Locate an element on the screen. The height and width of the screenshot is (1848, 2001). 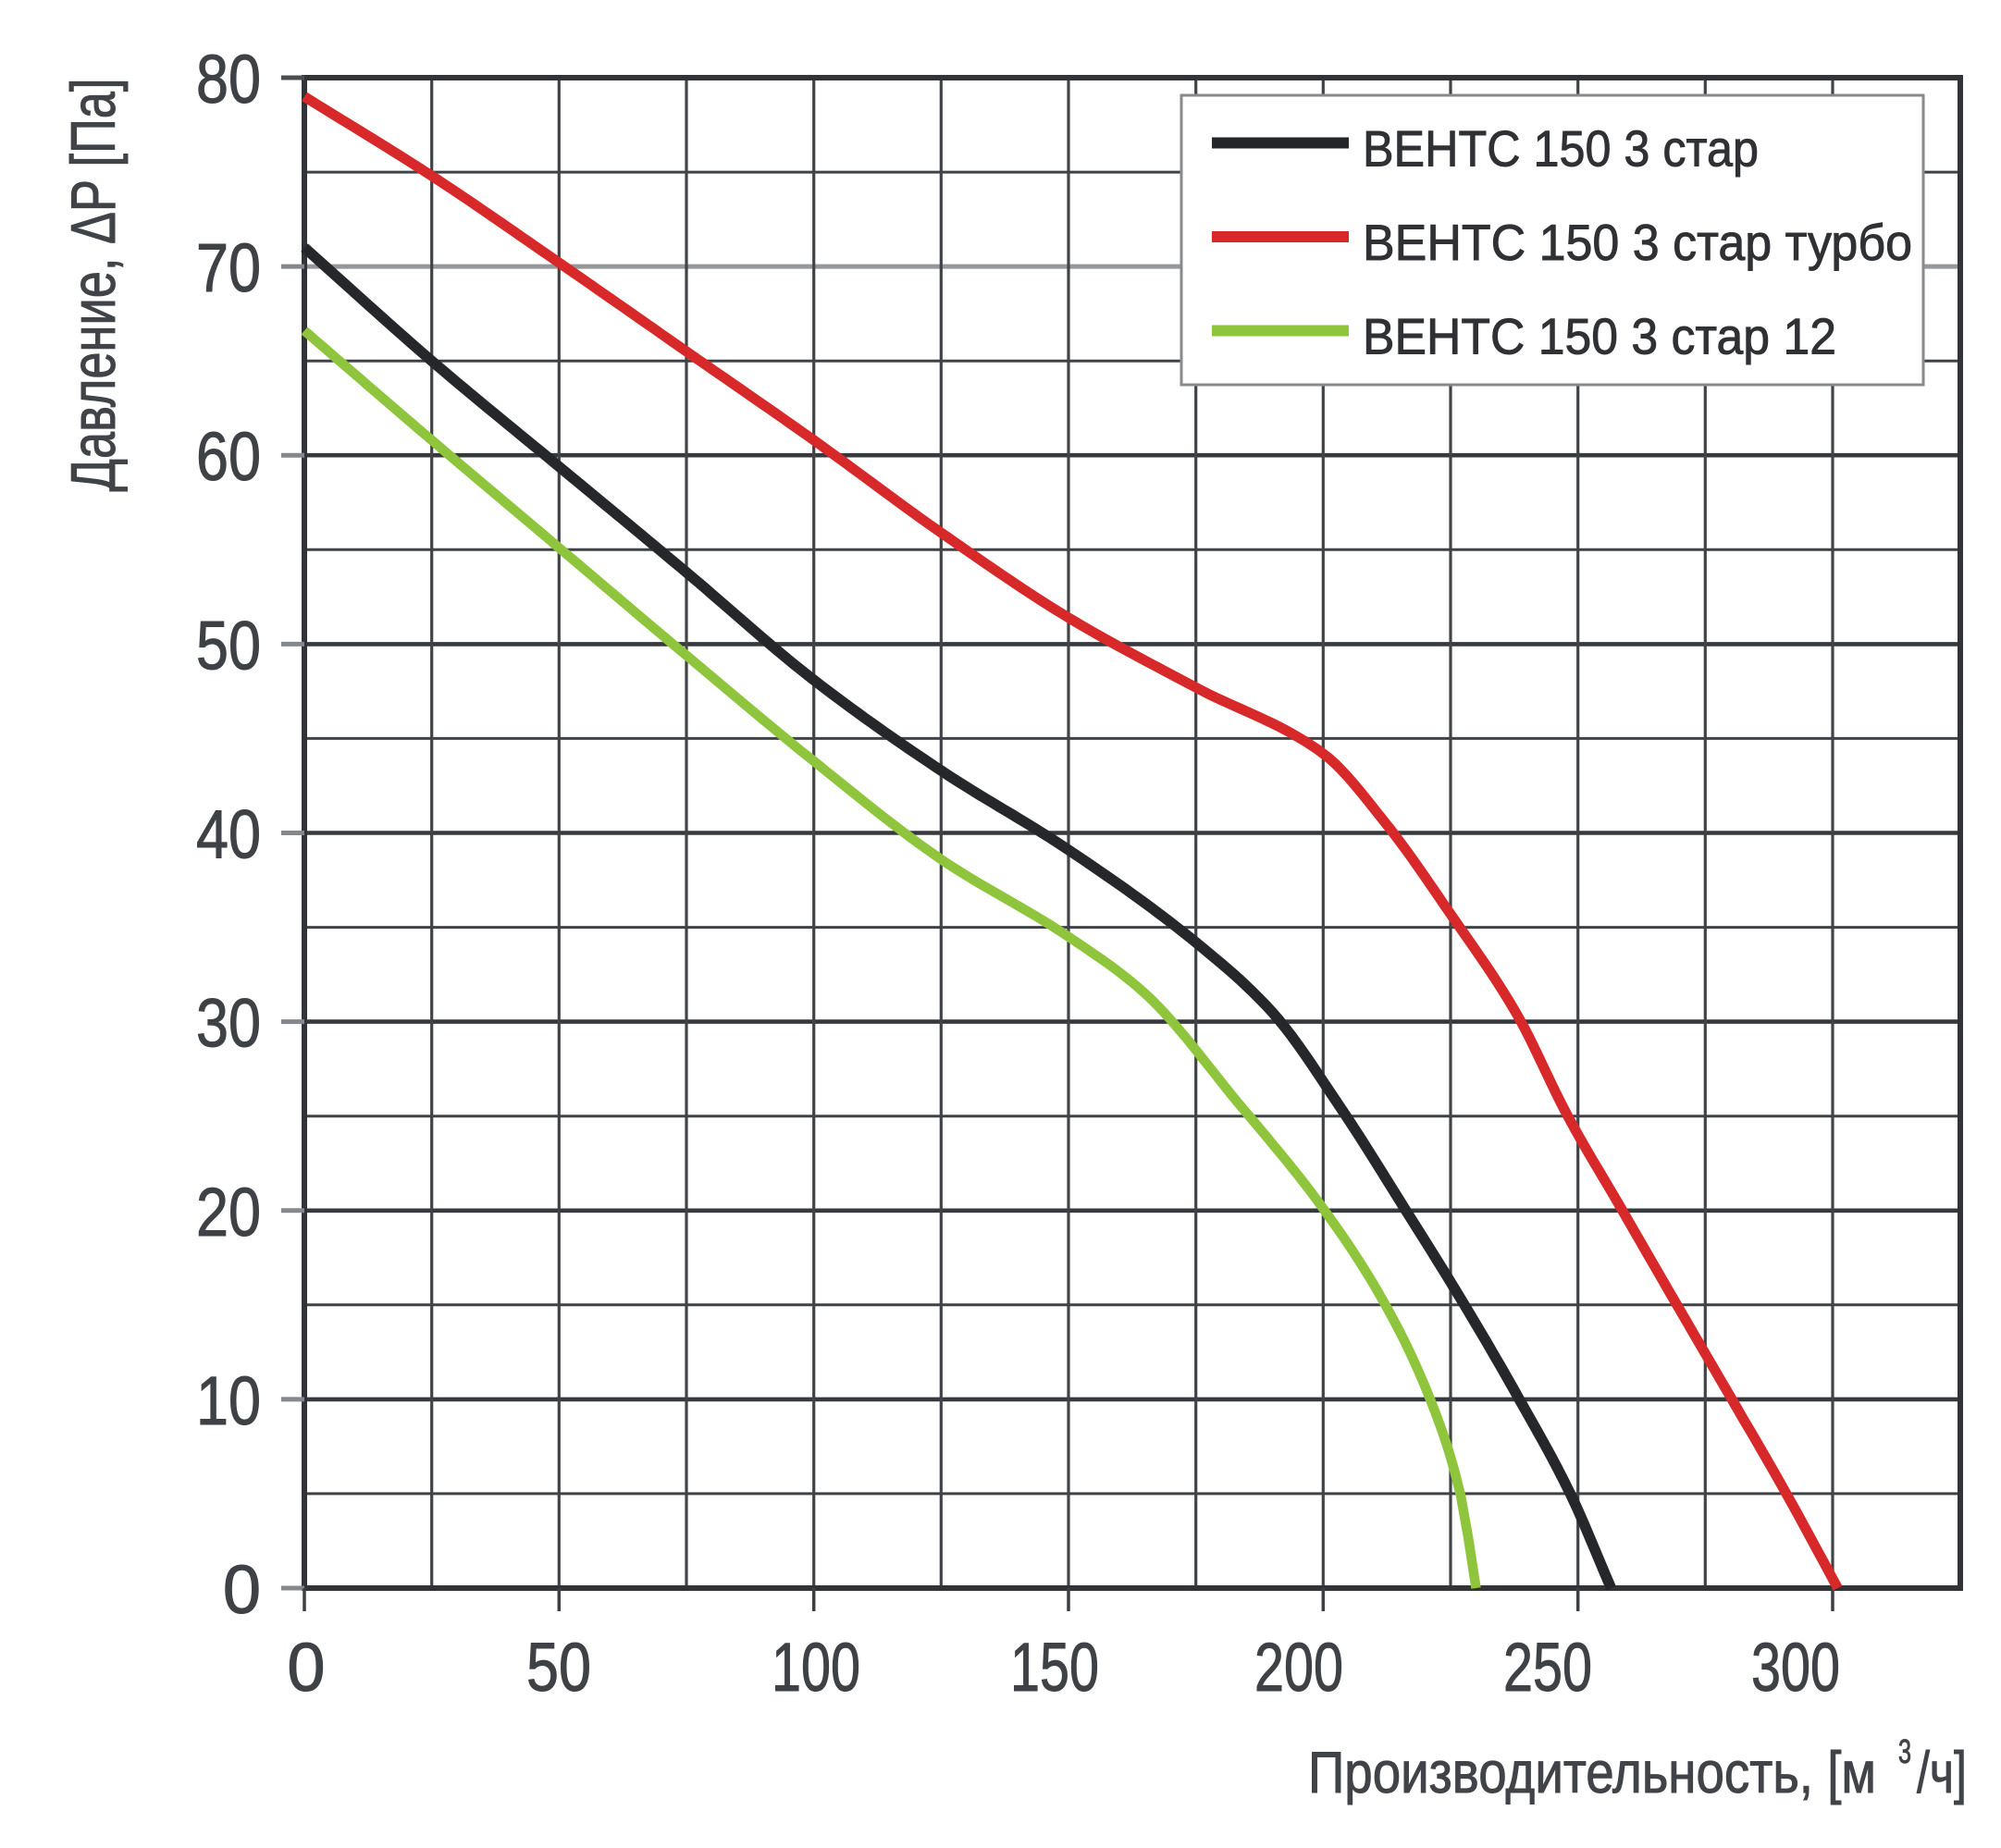
svg-text: 100 is located at coordinates (816, 1668).